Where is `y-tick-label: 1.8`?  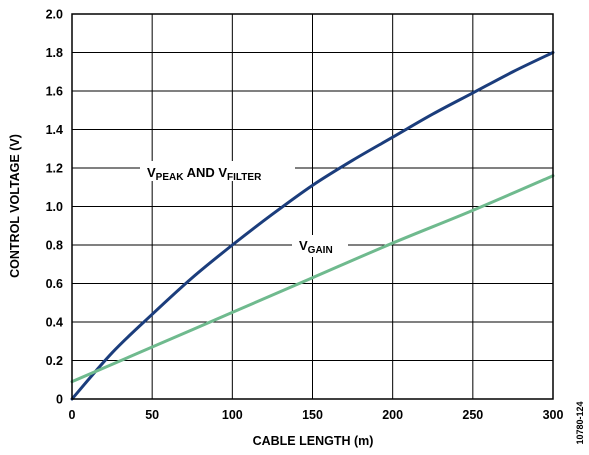
y-tick-label: 1.8 is located at coordinates (54, 53).